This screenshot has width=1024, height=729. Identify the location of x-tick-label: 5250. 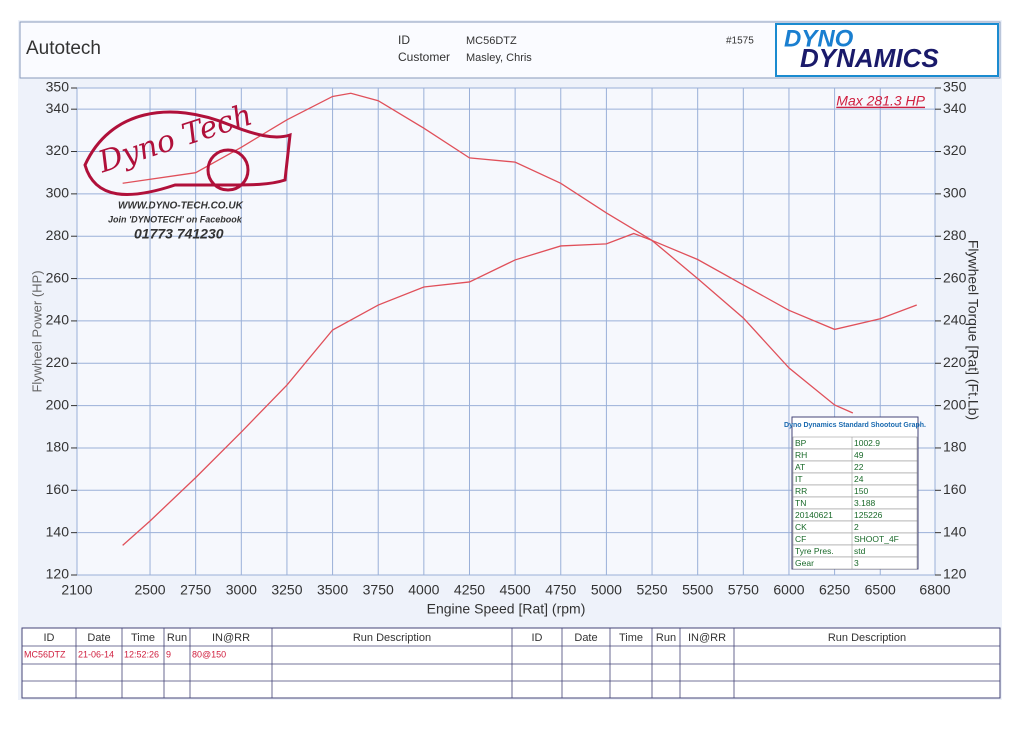
(651, 590).